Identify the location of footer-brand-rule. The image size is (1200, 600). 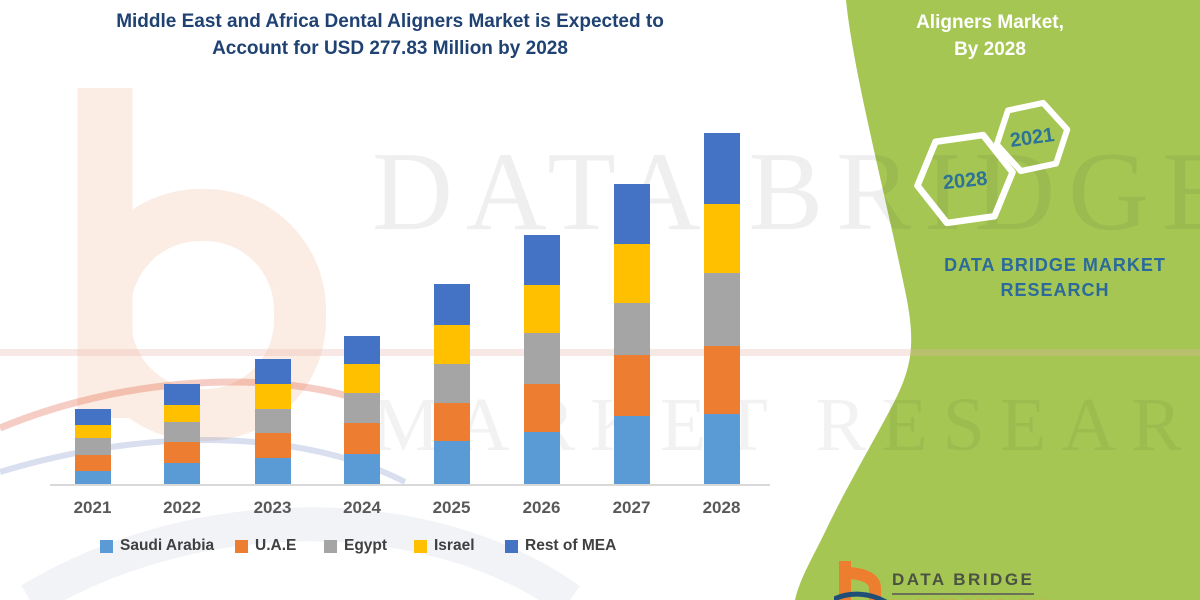
(963, 594).